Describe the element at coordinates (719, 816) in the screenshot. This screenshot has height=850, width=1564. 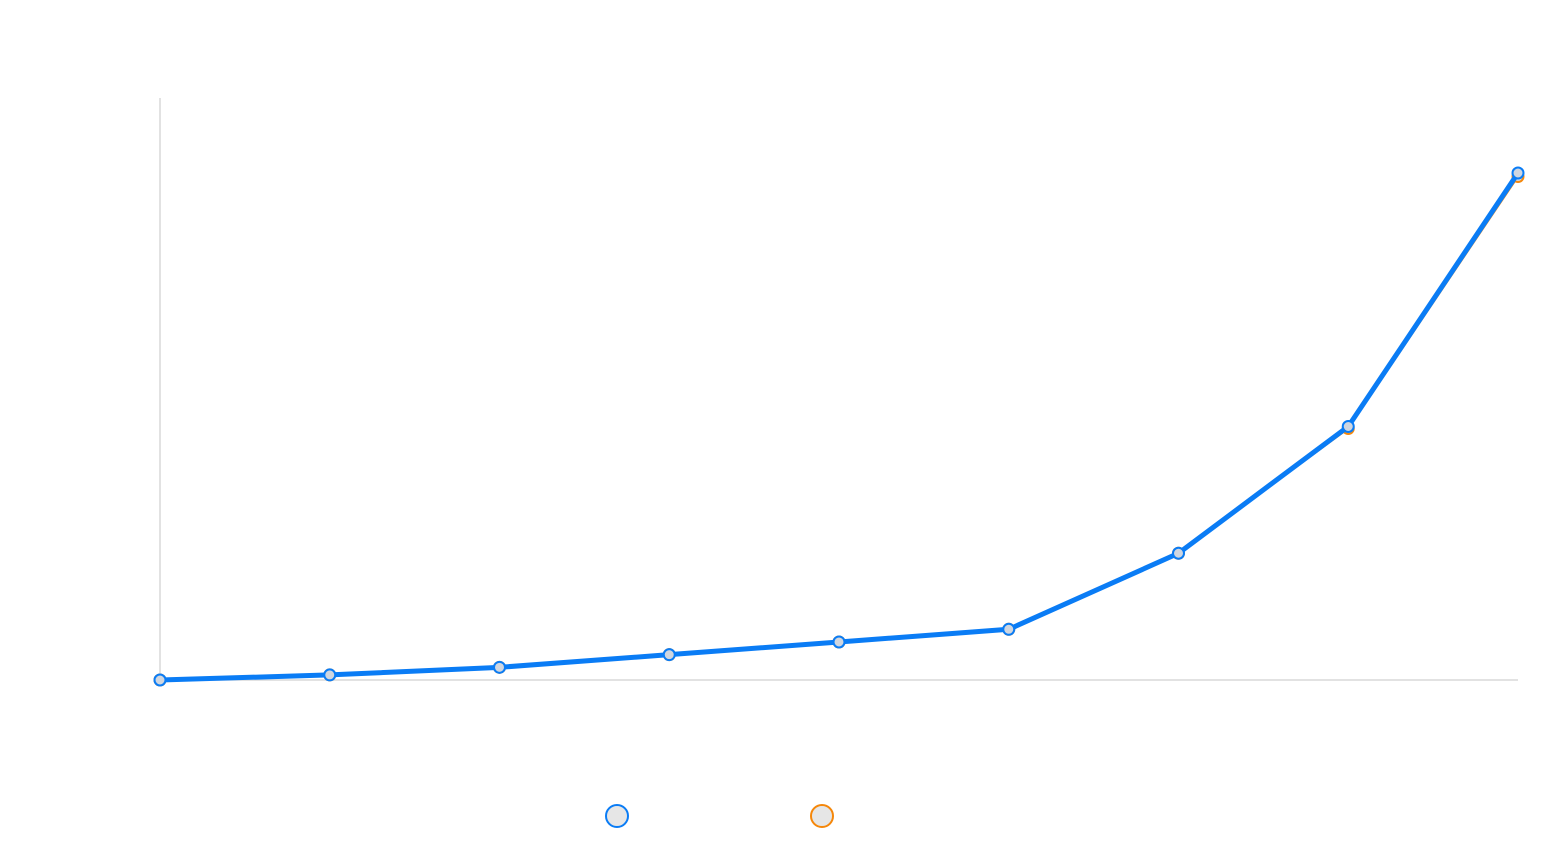
I see `legend` at that location.